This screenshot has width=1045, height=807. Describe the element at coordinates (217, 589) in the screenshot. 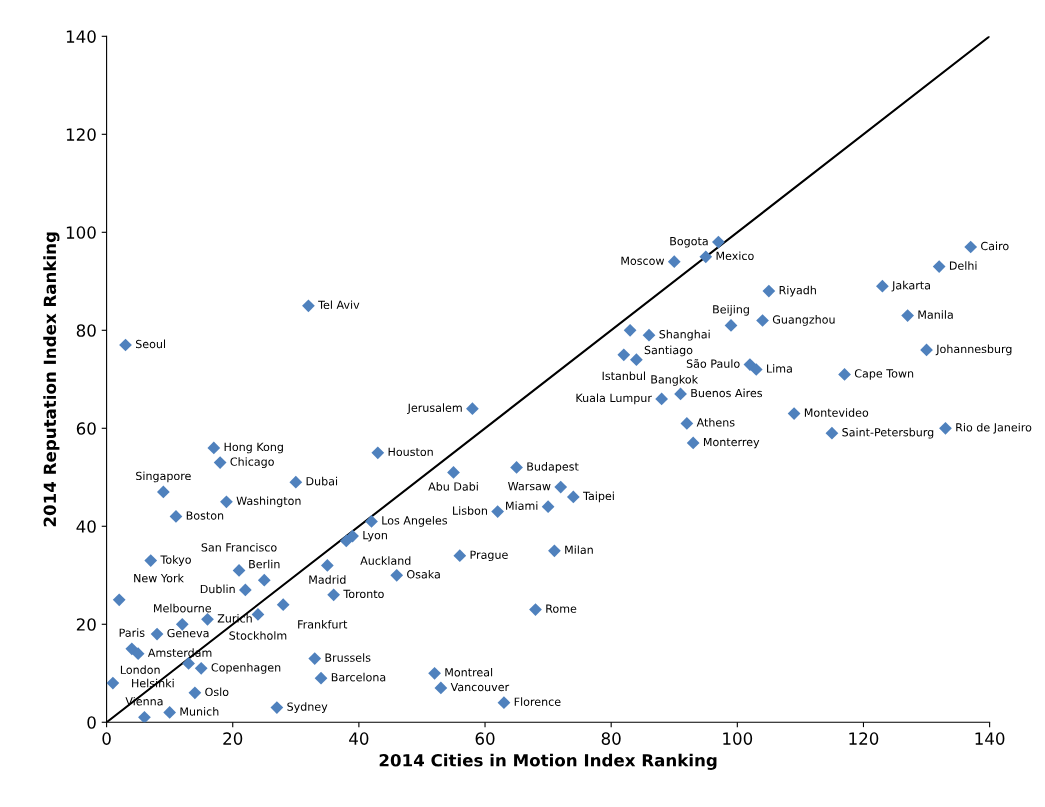

I see `data-label: Dublin` at that location.